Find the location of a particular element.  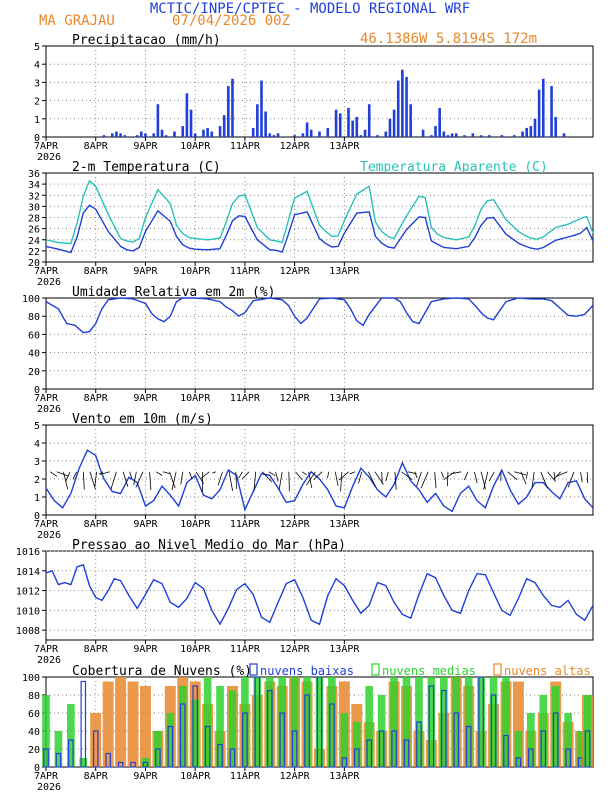

cloud-xlabel: 13APR is located at coordinates (344, 776).